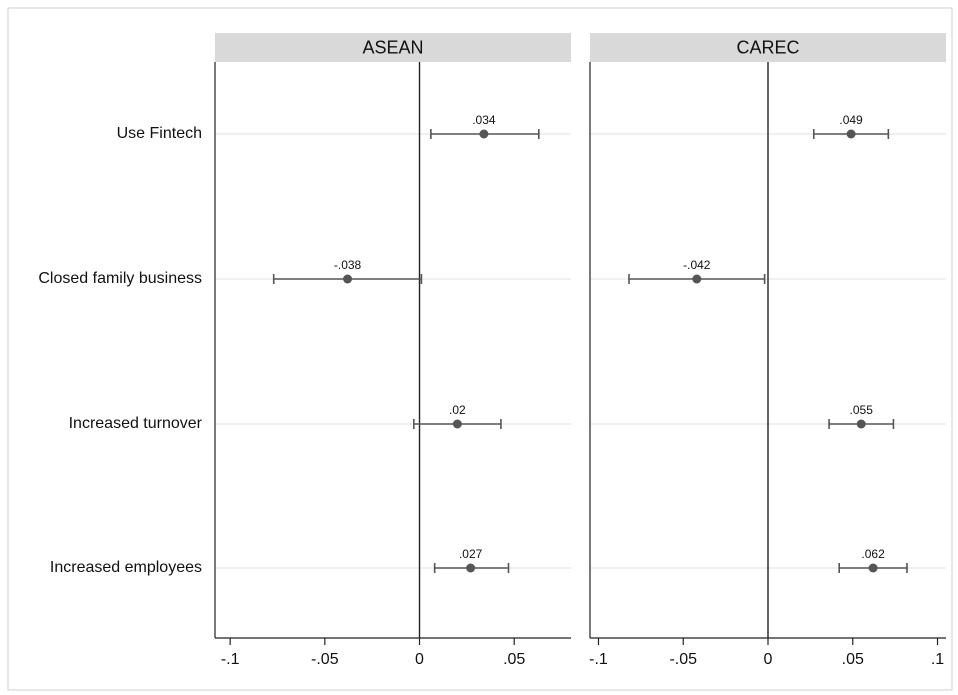  I want to click on data-label-3: .027, so click(471, 554).